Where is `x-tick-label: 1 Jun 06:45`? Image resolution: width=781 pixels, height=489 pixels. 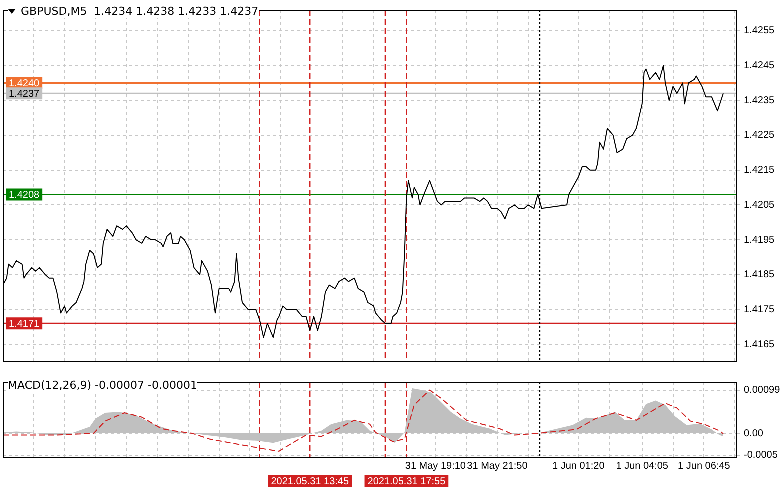 x-tick-label: 1 Jun 06:45 is located at coordinates (704, 466).